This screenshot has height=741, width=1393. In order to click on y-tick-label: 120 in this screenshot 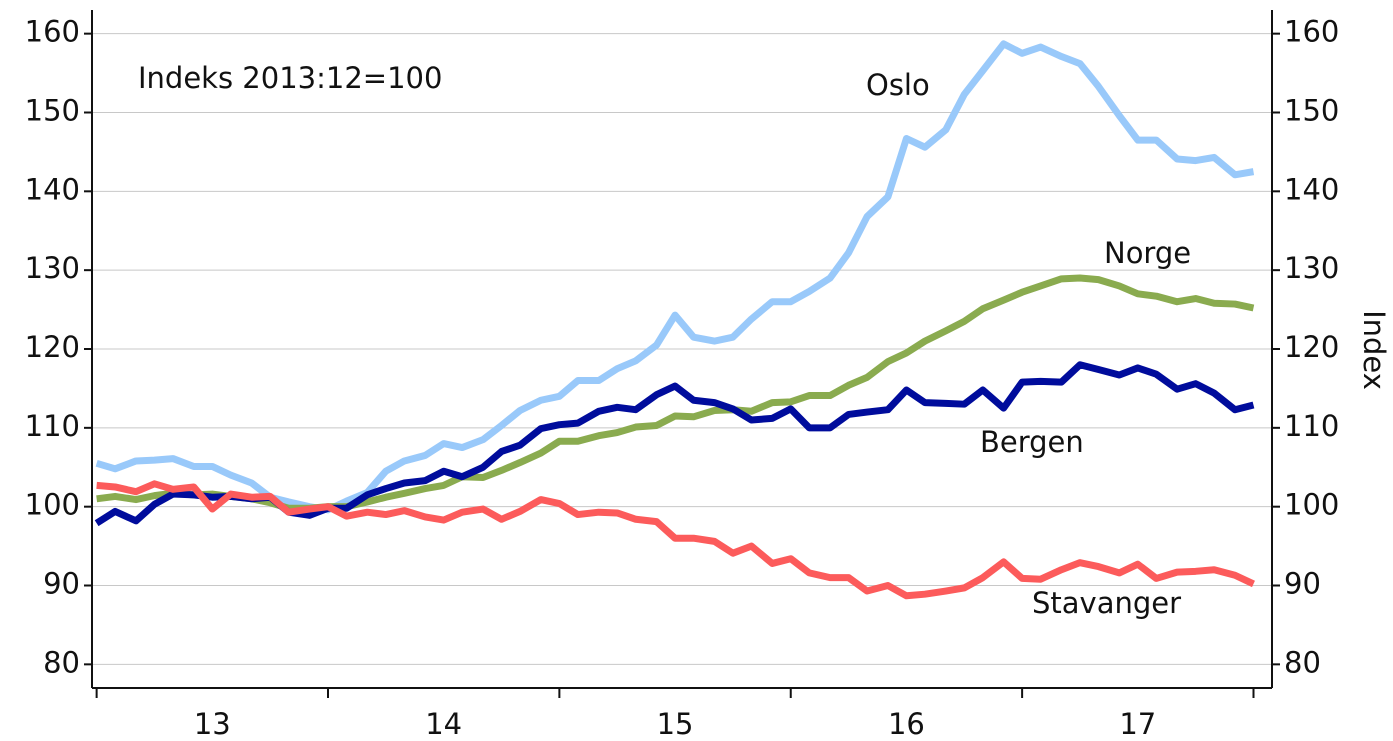, I will do `click(52, 347)`.